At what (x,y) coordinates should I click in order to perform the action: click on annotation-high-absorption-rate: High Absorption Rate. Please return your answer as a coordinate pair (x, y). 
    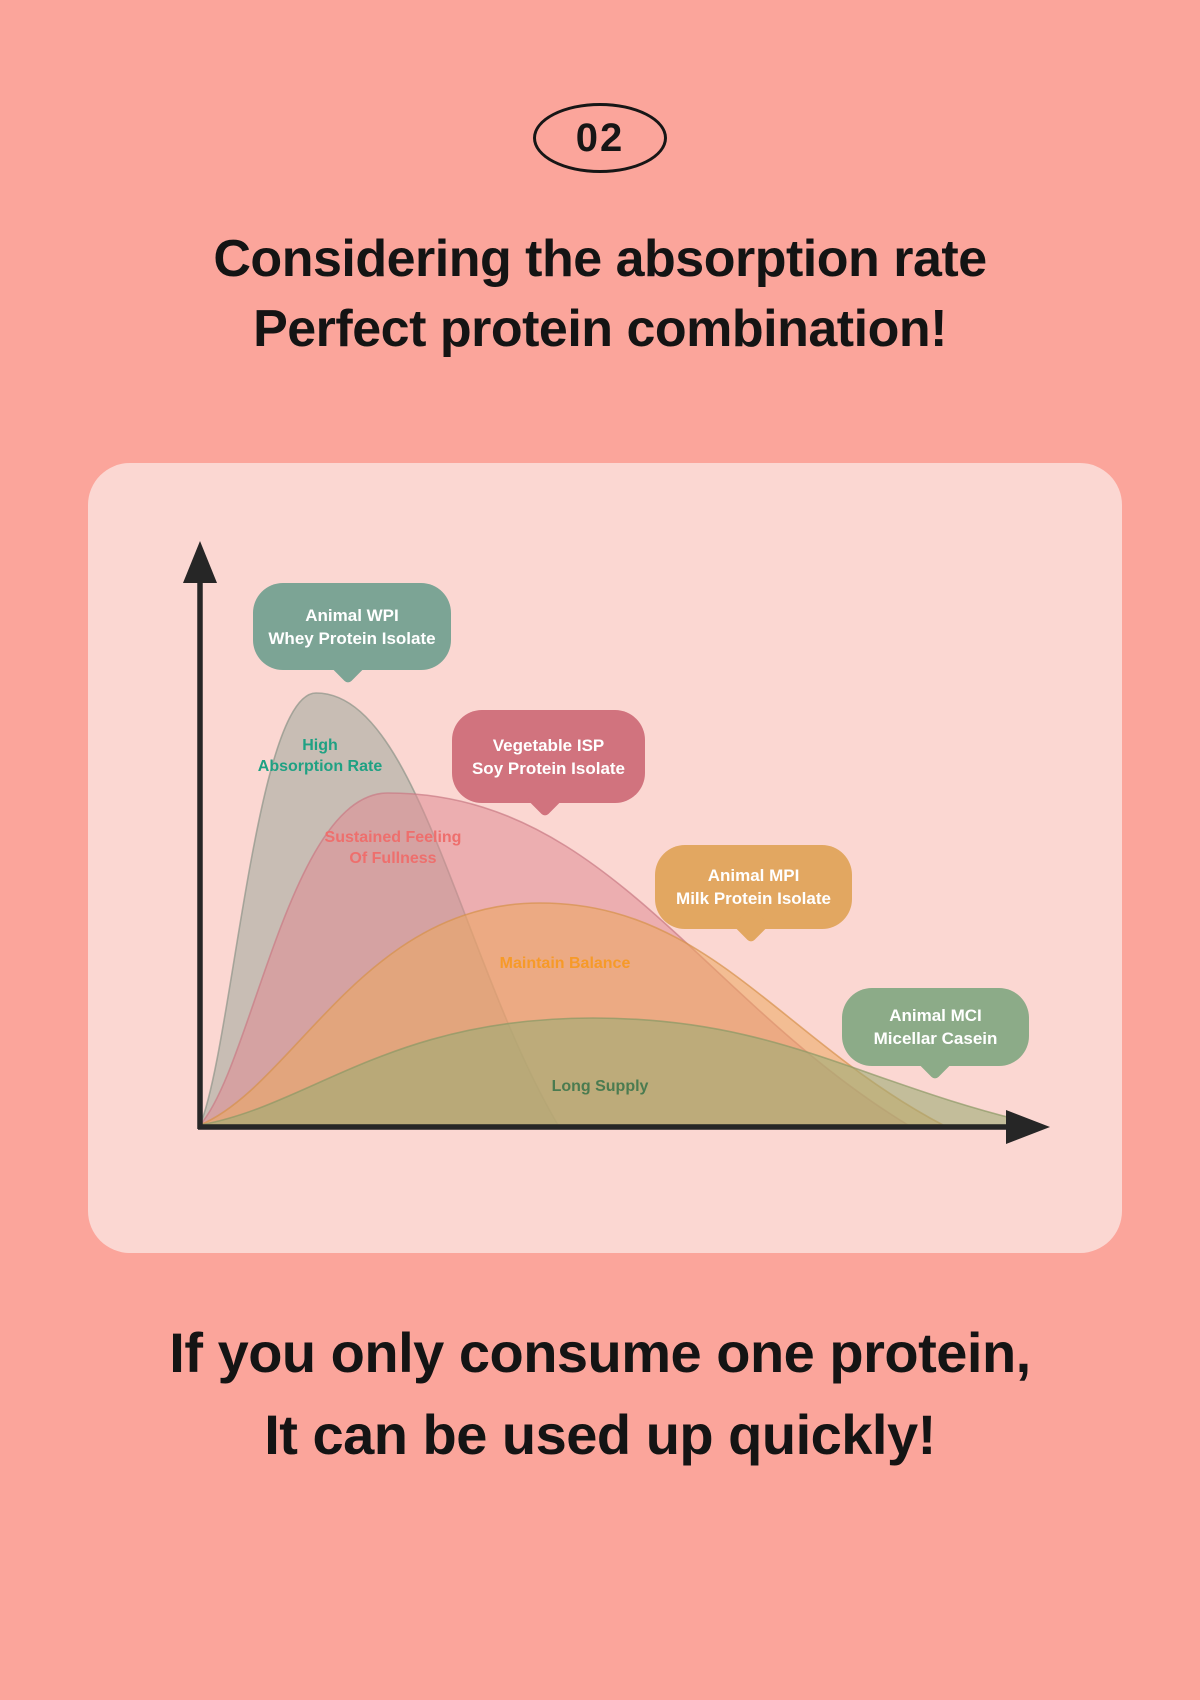
    Looking at the image, I should click on (320, 756).